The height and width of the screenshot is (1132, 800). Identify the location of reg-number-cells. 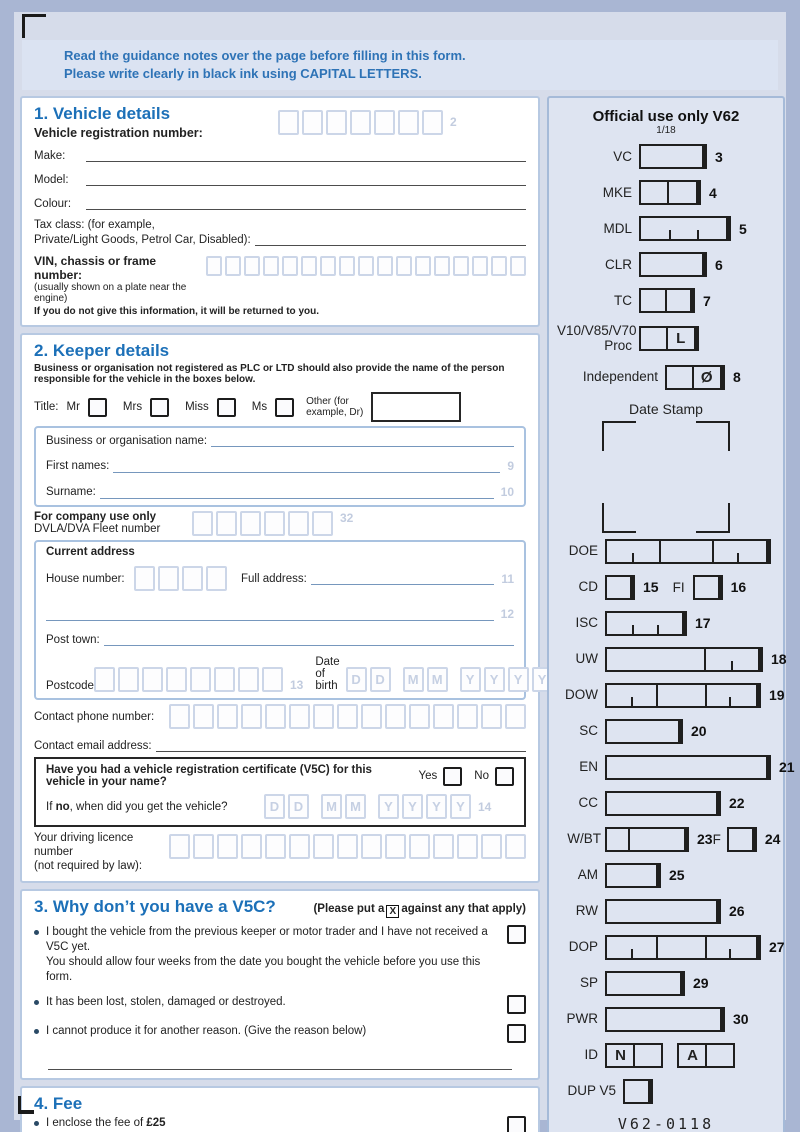
(360, 122).